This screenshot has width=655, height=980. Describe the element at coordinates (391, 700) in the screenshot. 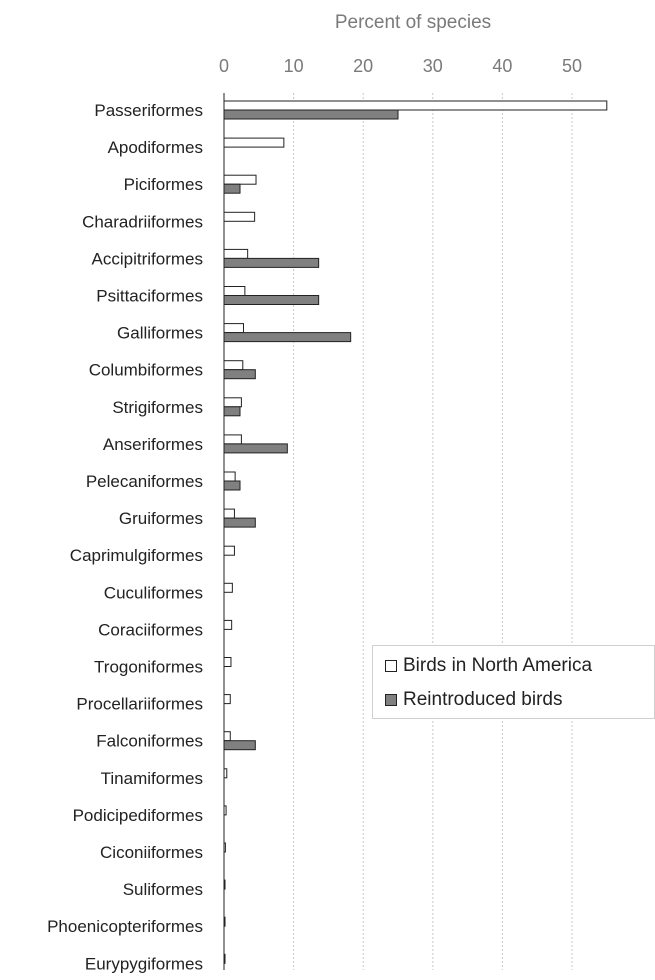

I see `legend-swatch-reintroduced` at that location.